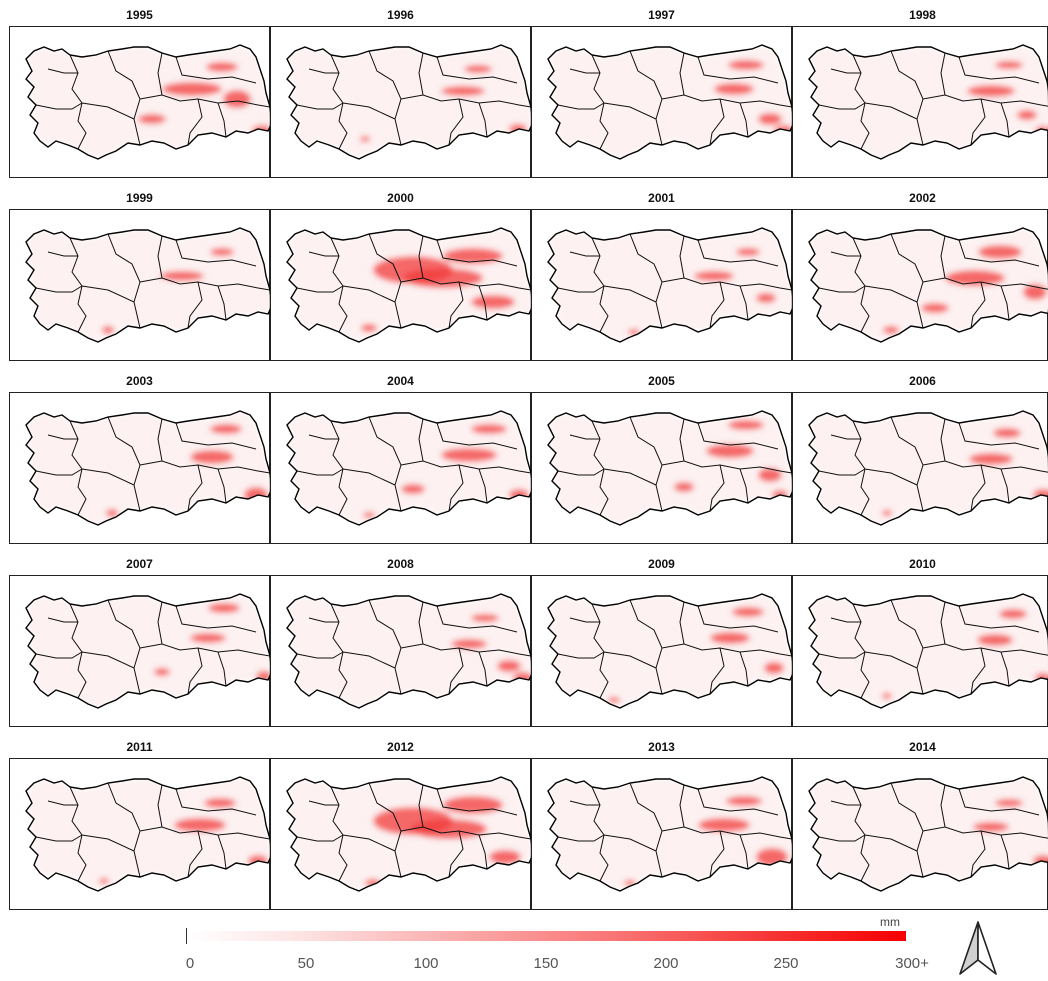 Image resolution: width=1048 pixels, height=981 pixels. Describe the element at coordinates (139, 198) in the screenshot. I see `panel-year-title: 1999` at that location.